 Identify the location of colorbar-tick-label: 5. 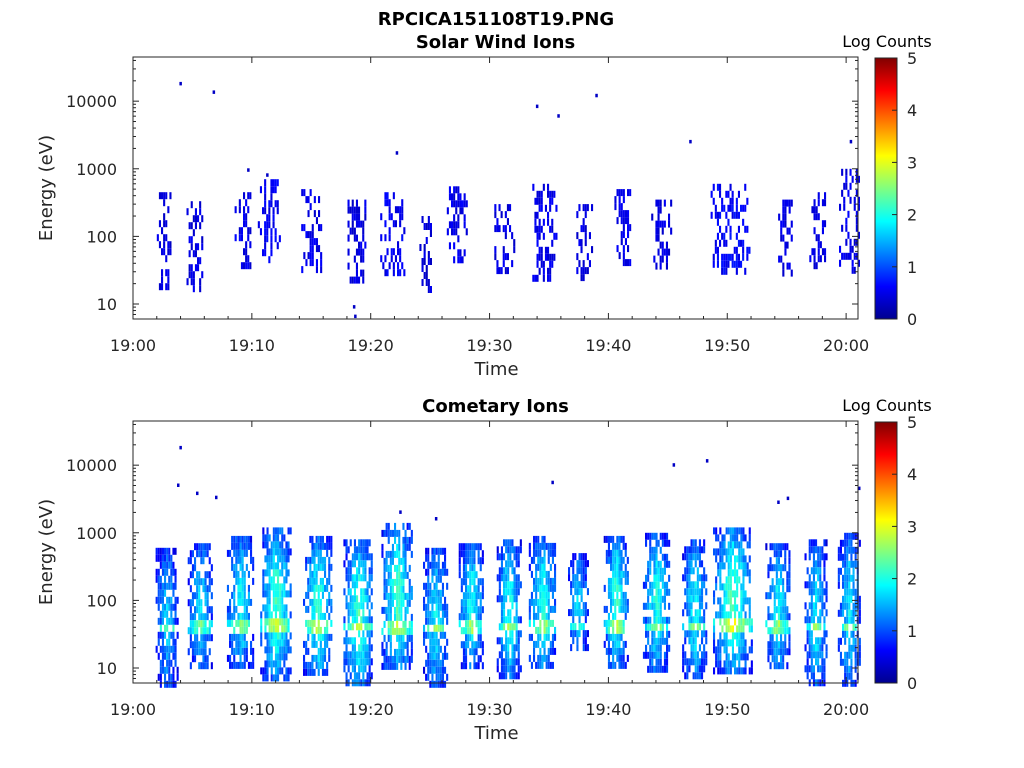
(912, 422).